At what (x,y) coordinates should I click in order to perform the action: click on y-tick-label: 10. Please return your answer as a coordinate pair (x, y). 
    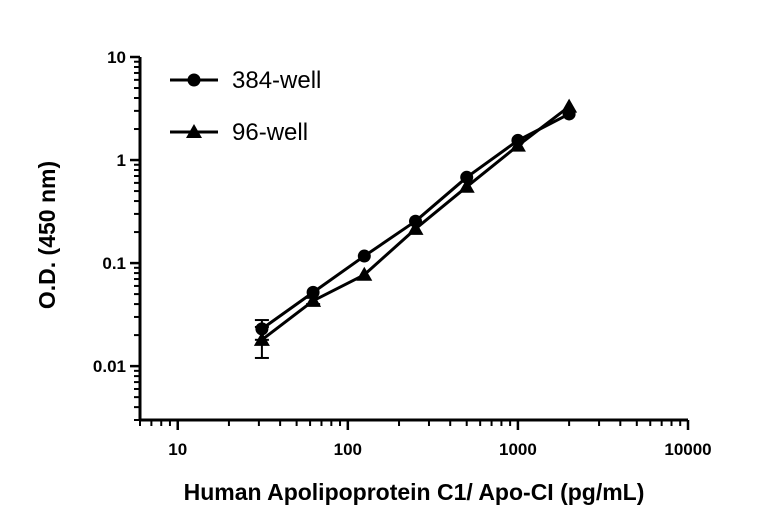
    Looking at the image, I should click on (116, 57).